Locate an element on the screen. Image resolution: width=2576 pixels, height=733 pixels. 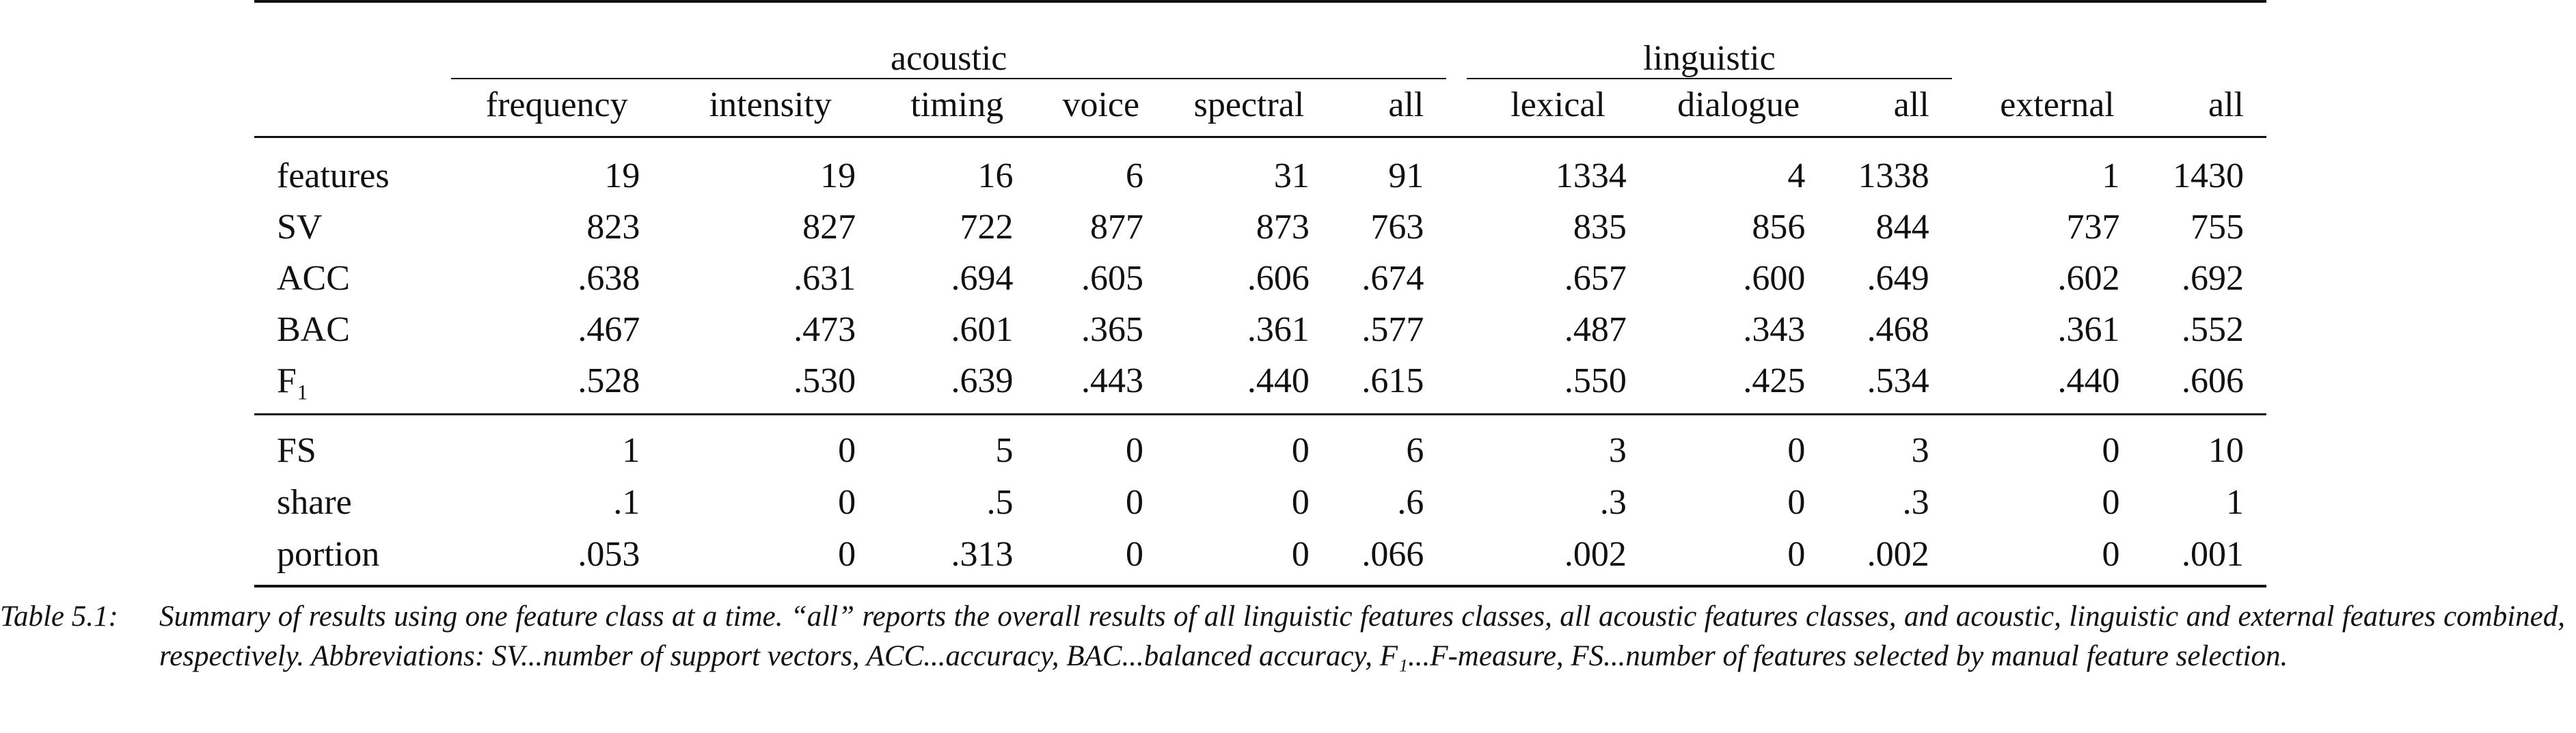
column-header: lexical is located at coordinates (1558, 108).